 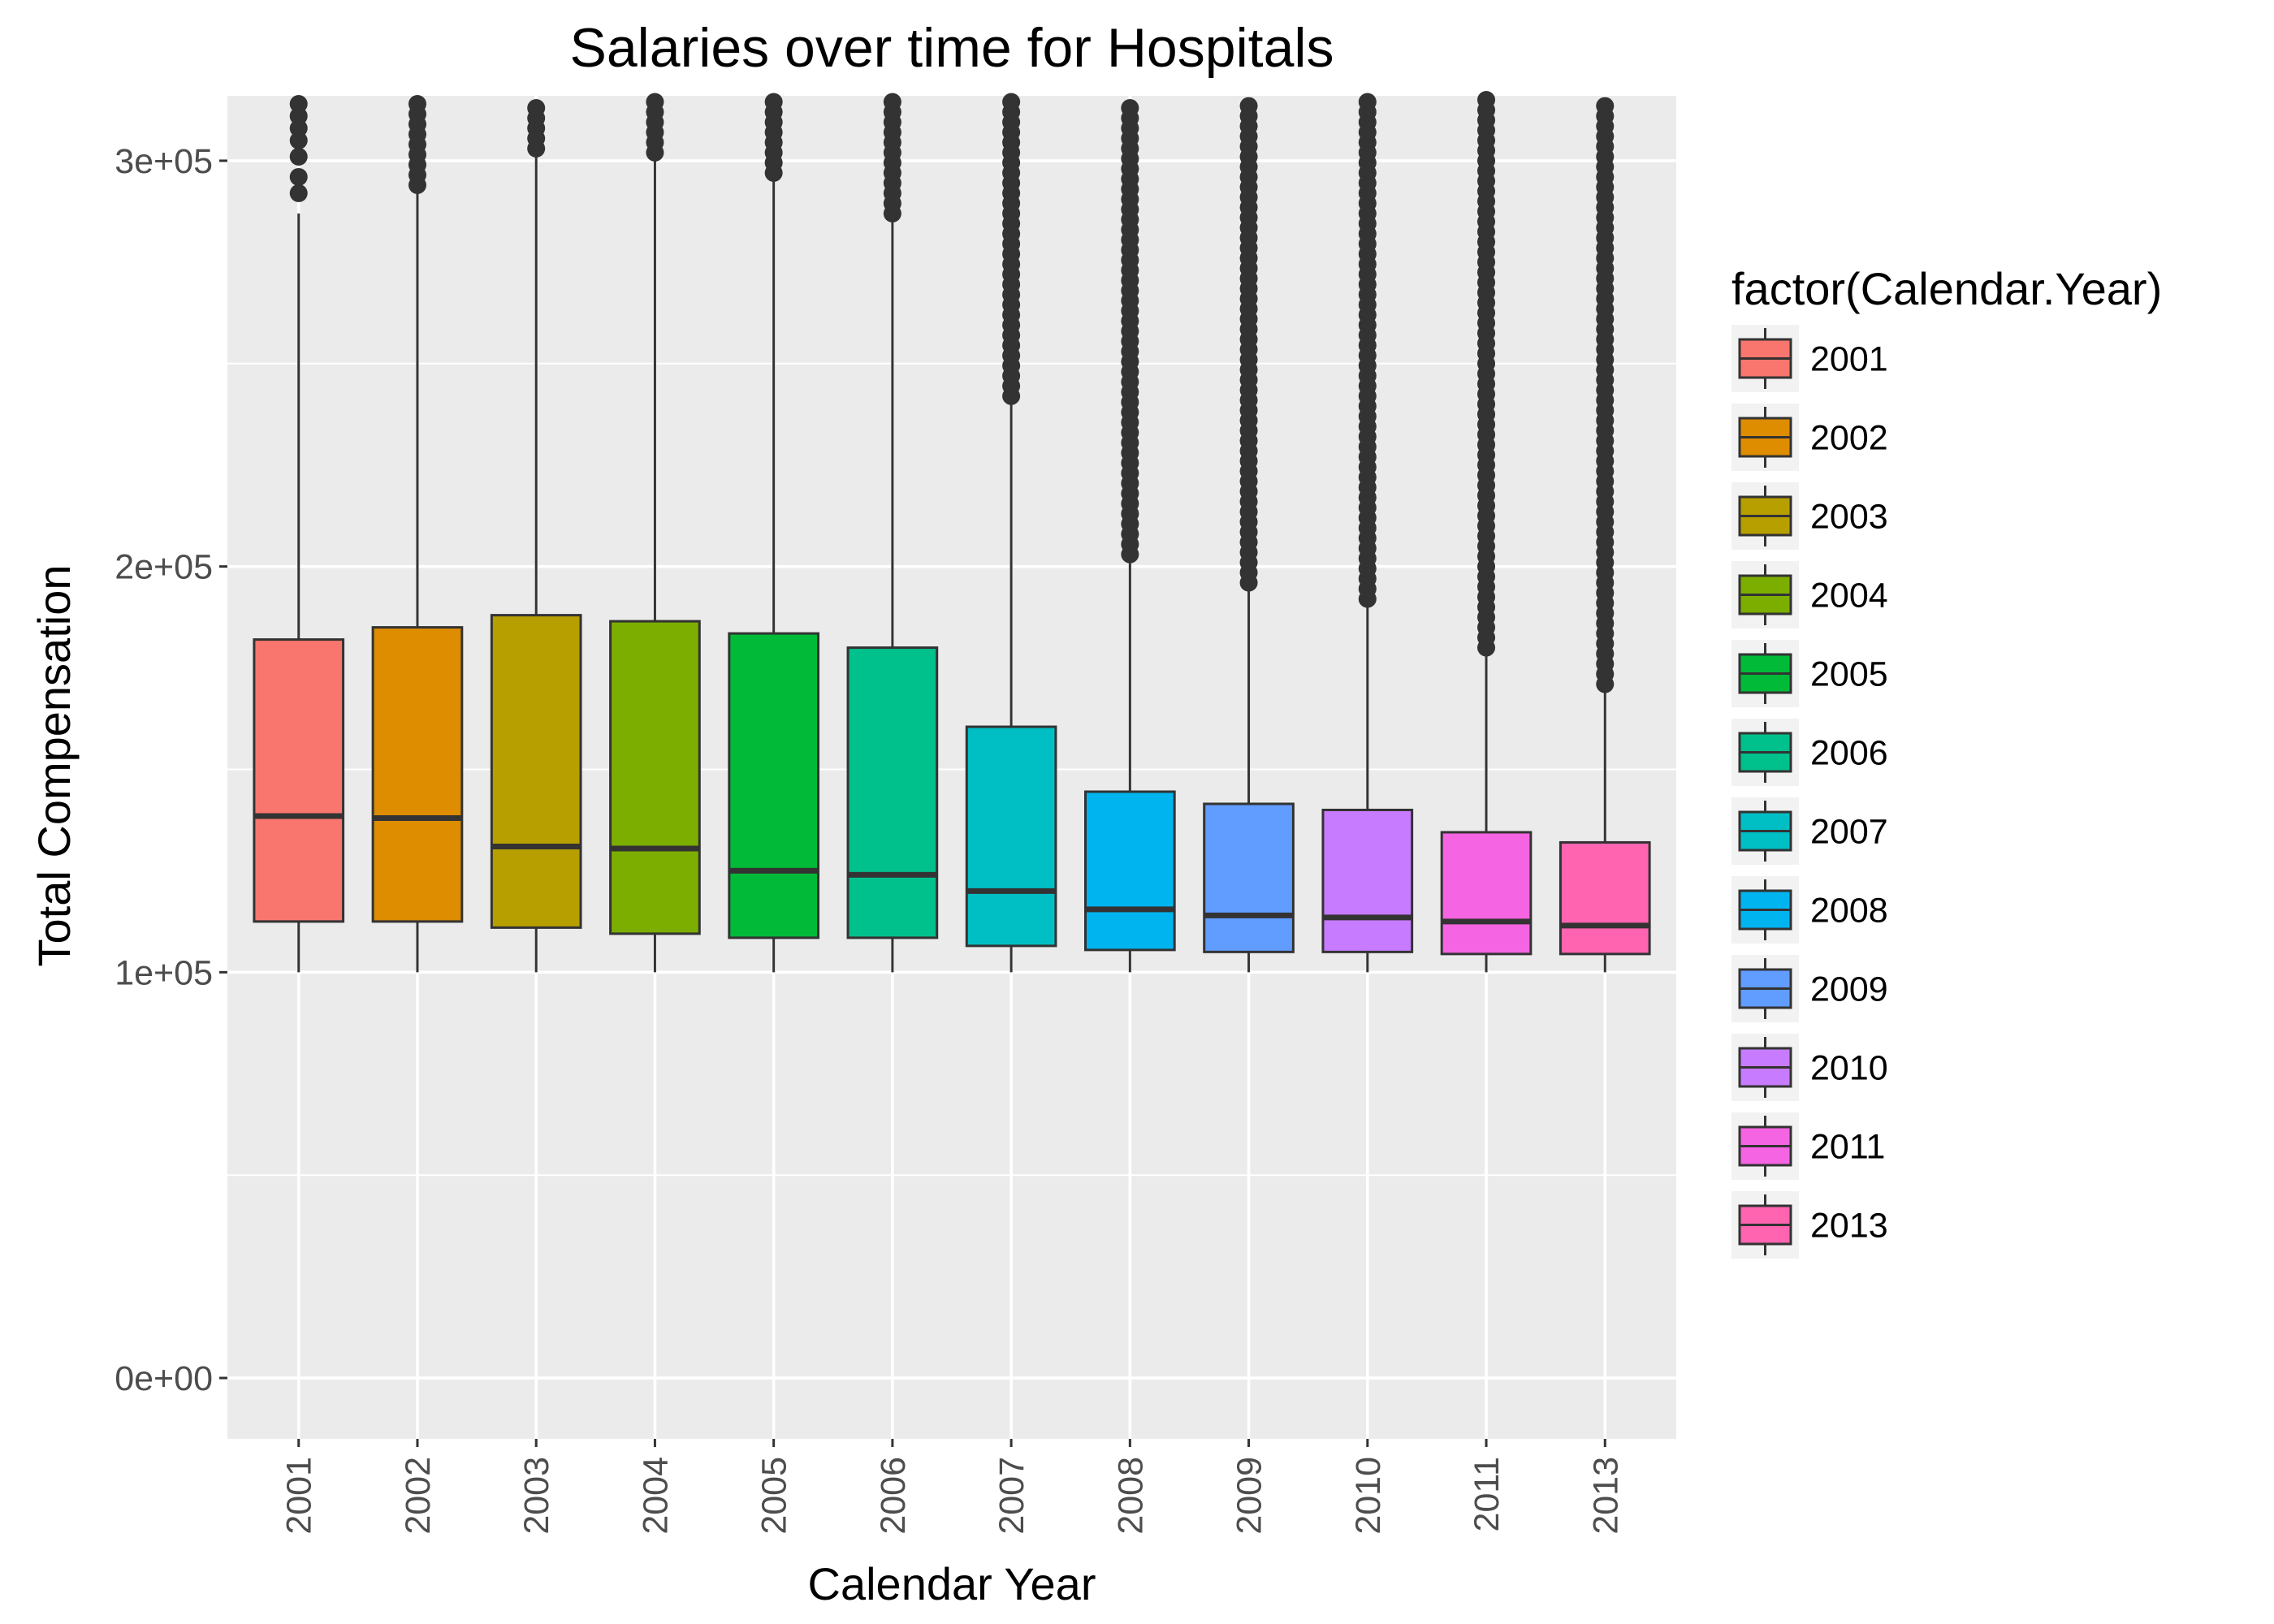 I want to click on legend-label: 2002, so click(x=1849, y=439).